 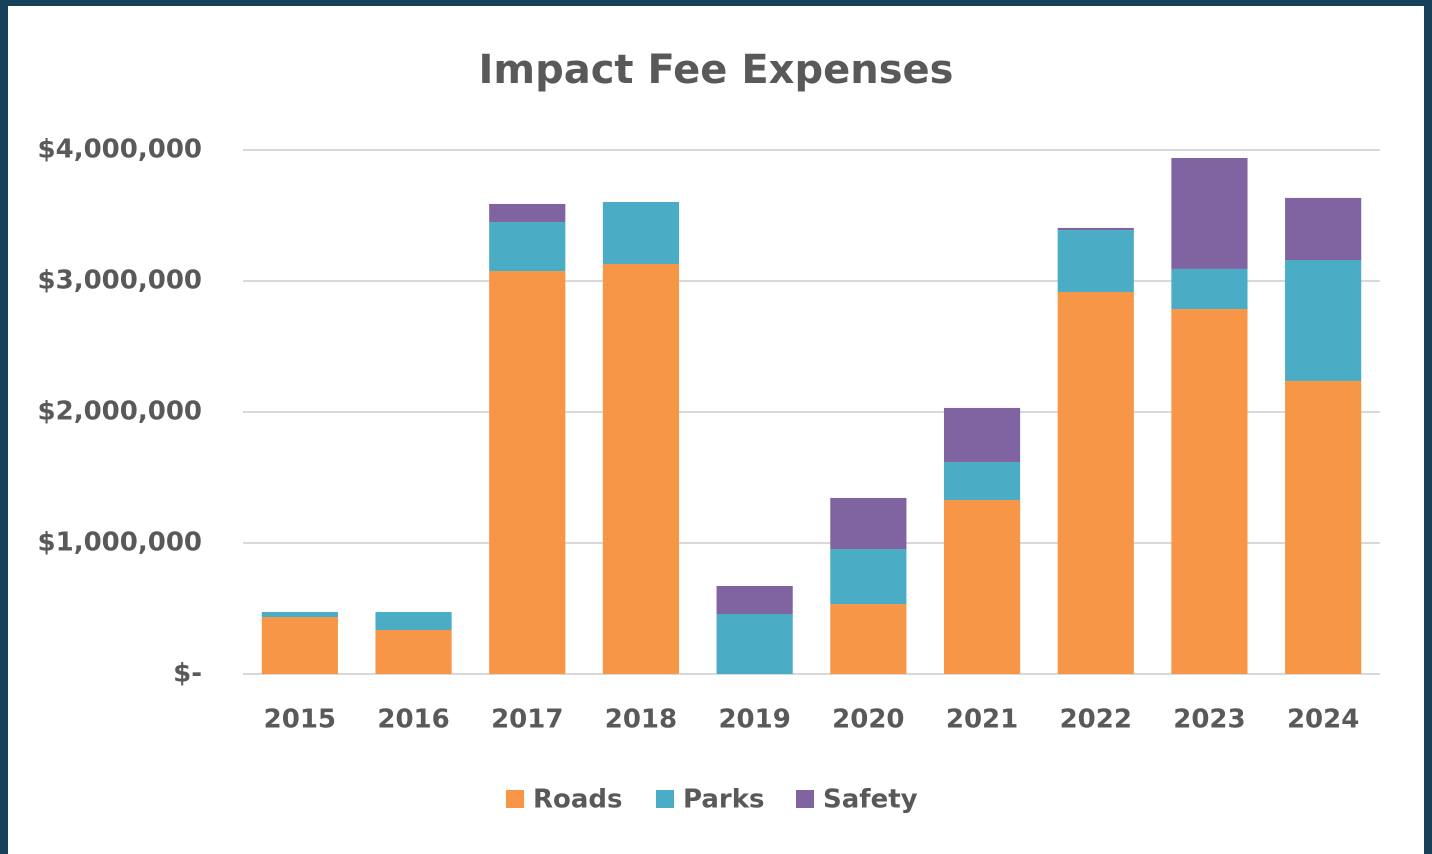 I want to click on y-tick-label: $3,000,000, so click(x=120, y=281).